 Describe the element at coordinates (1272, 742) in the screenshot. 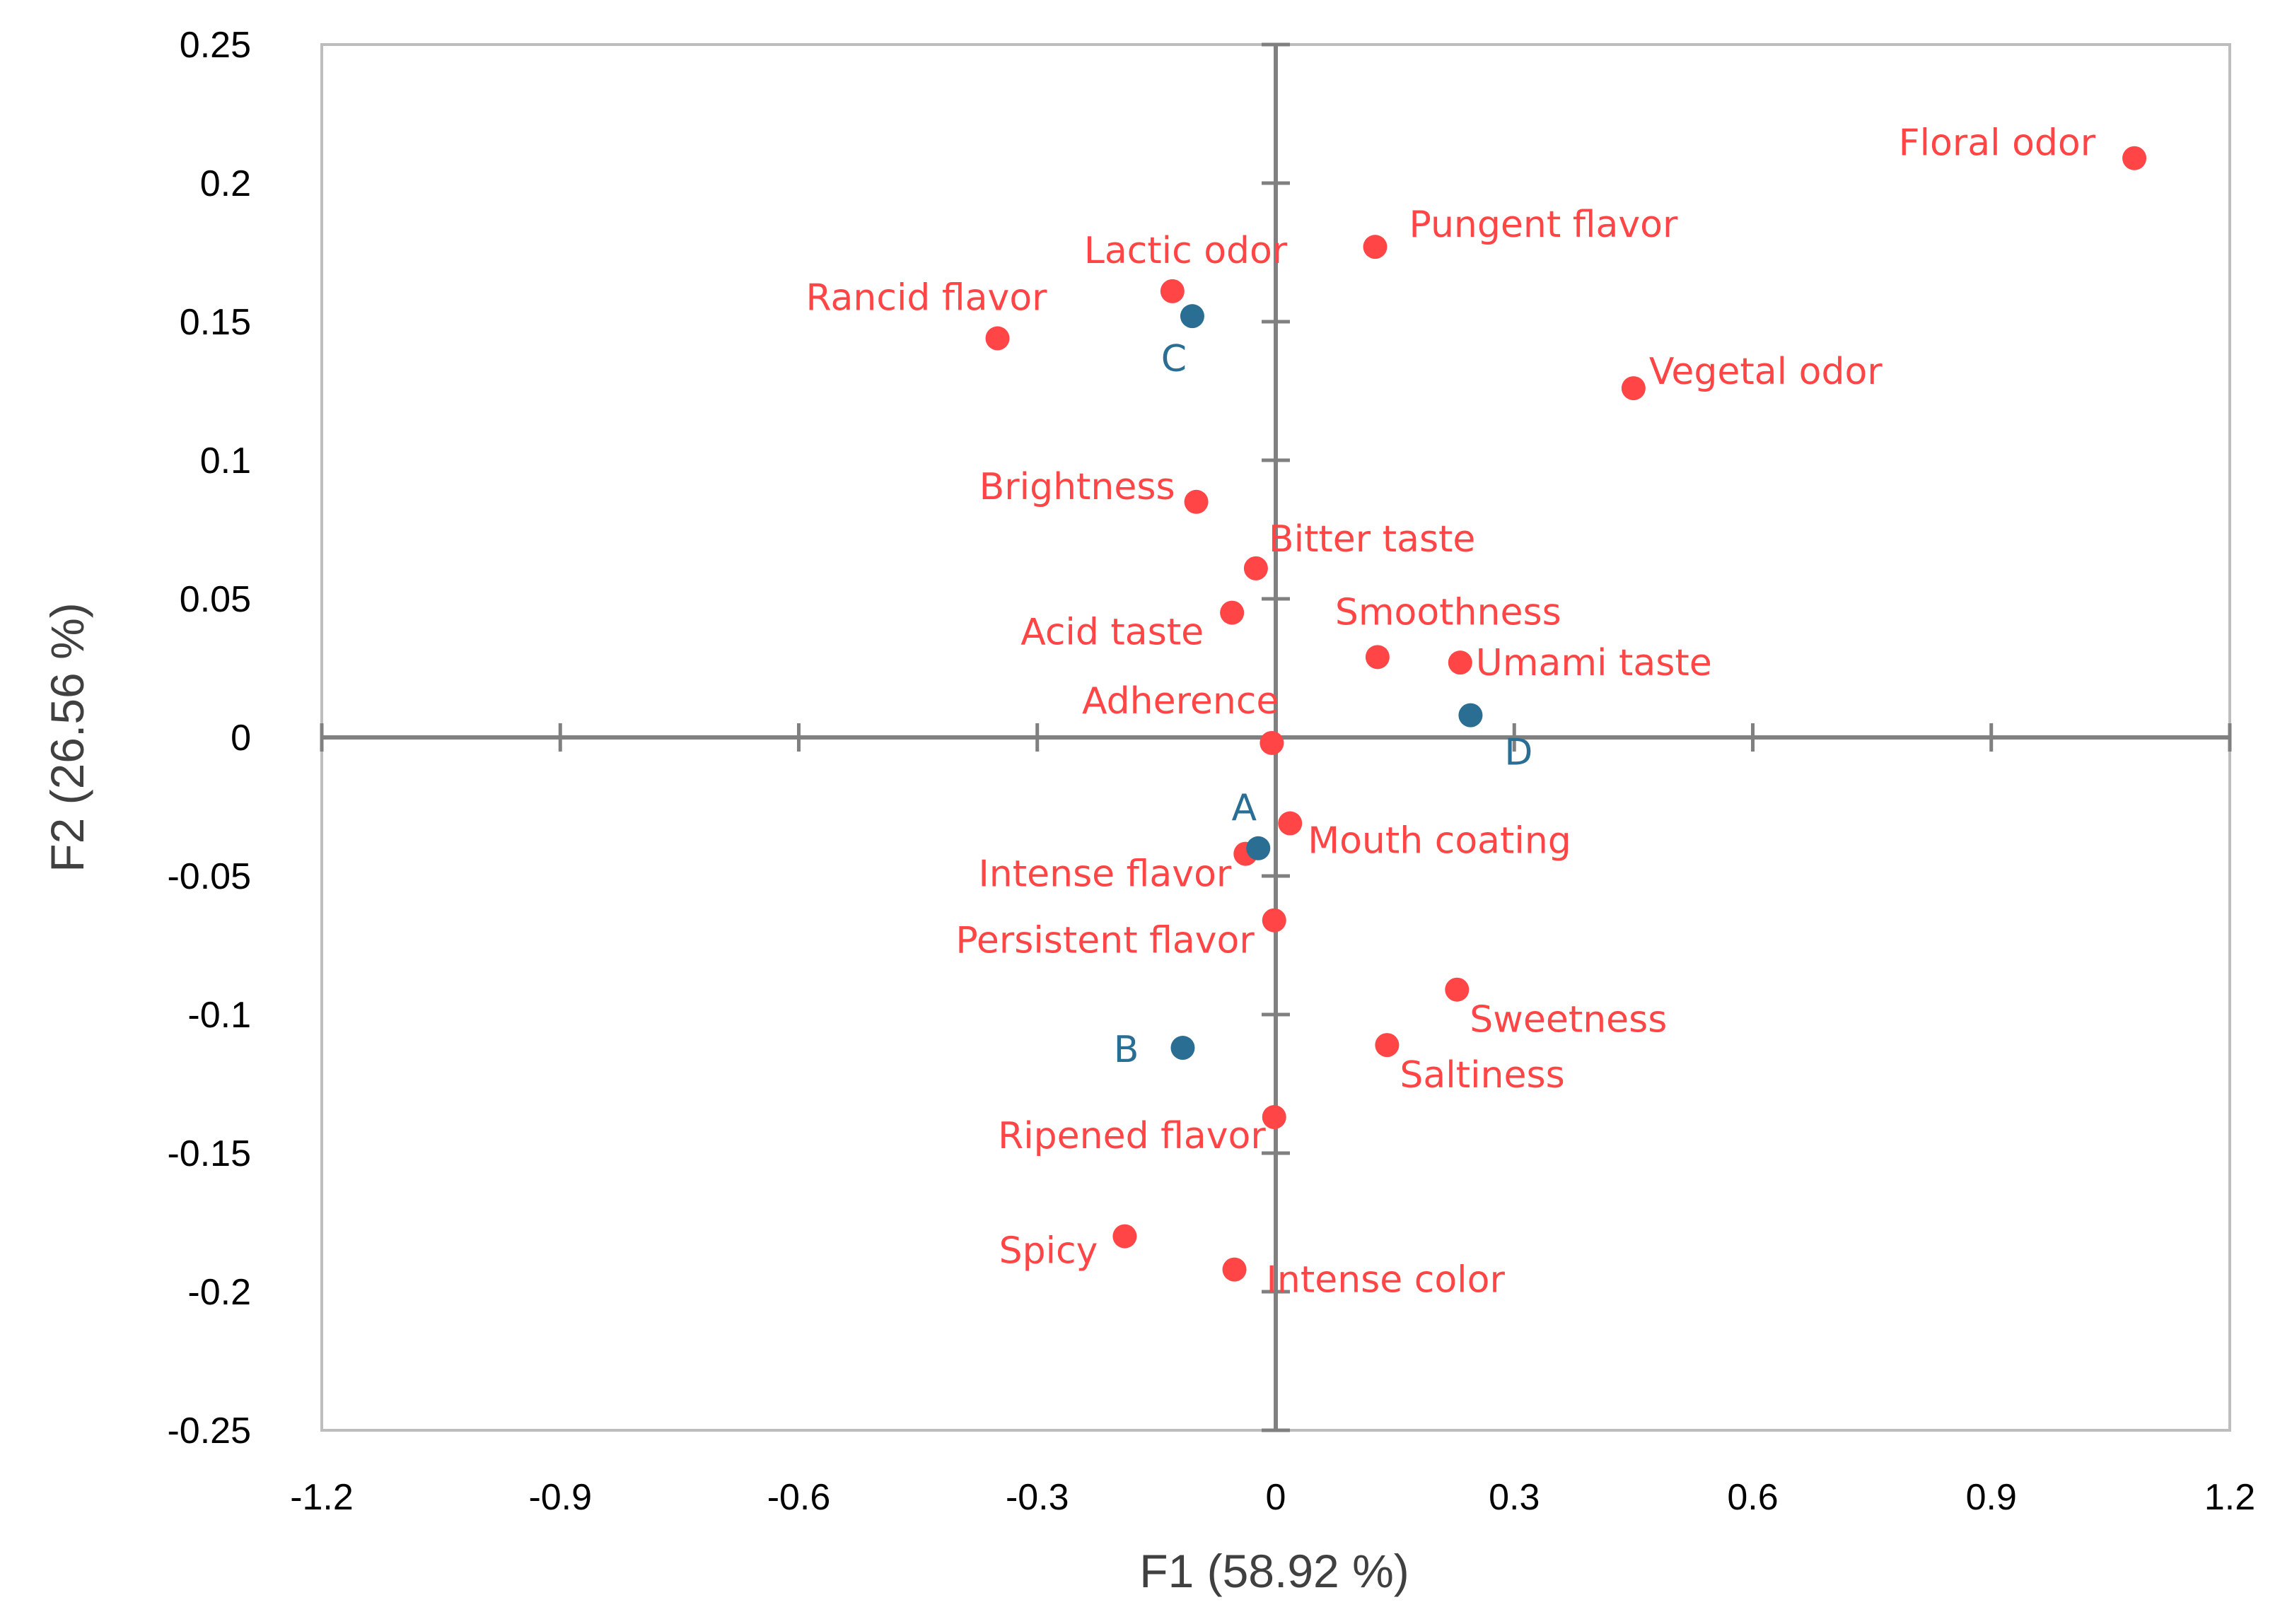

I see `attribute-point-adherence` at that location.